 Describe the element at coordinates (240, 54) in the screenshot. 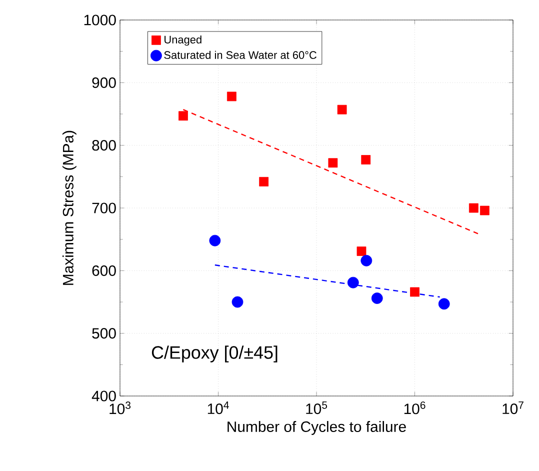

I see `legend-label: Saturated in Sea Water at 60°C` at that location.